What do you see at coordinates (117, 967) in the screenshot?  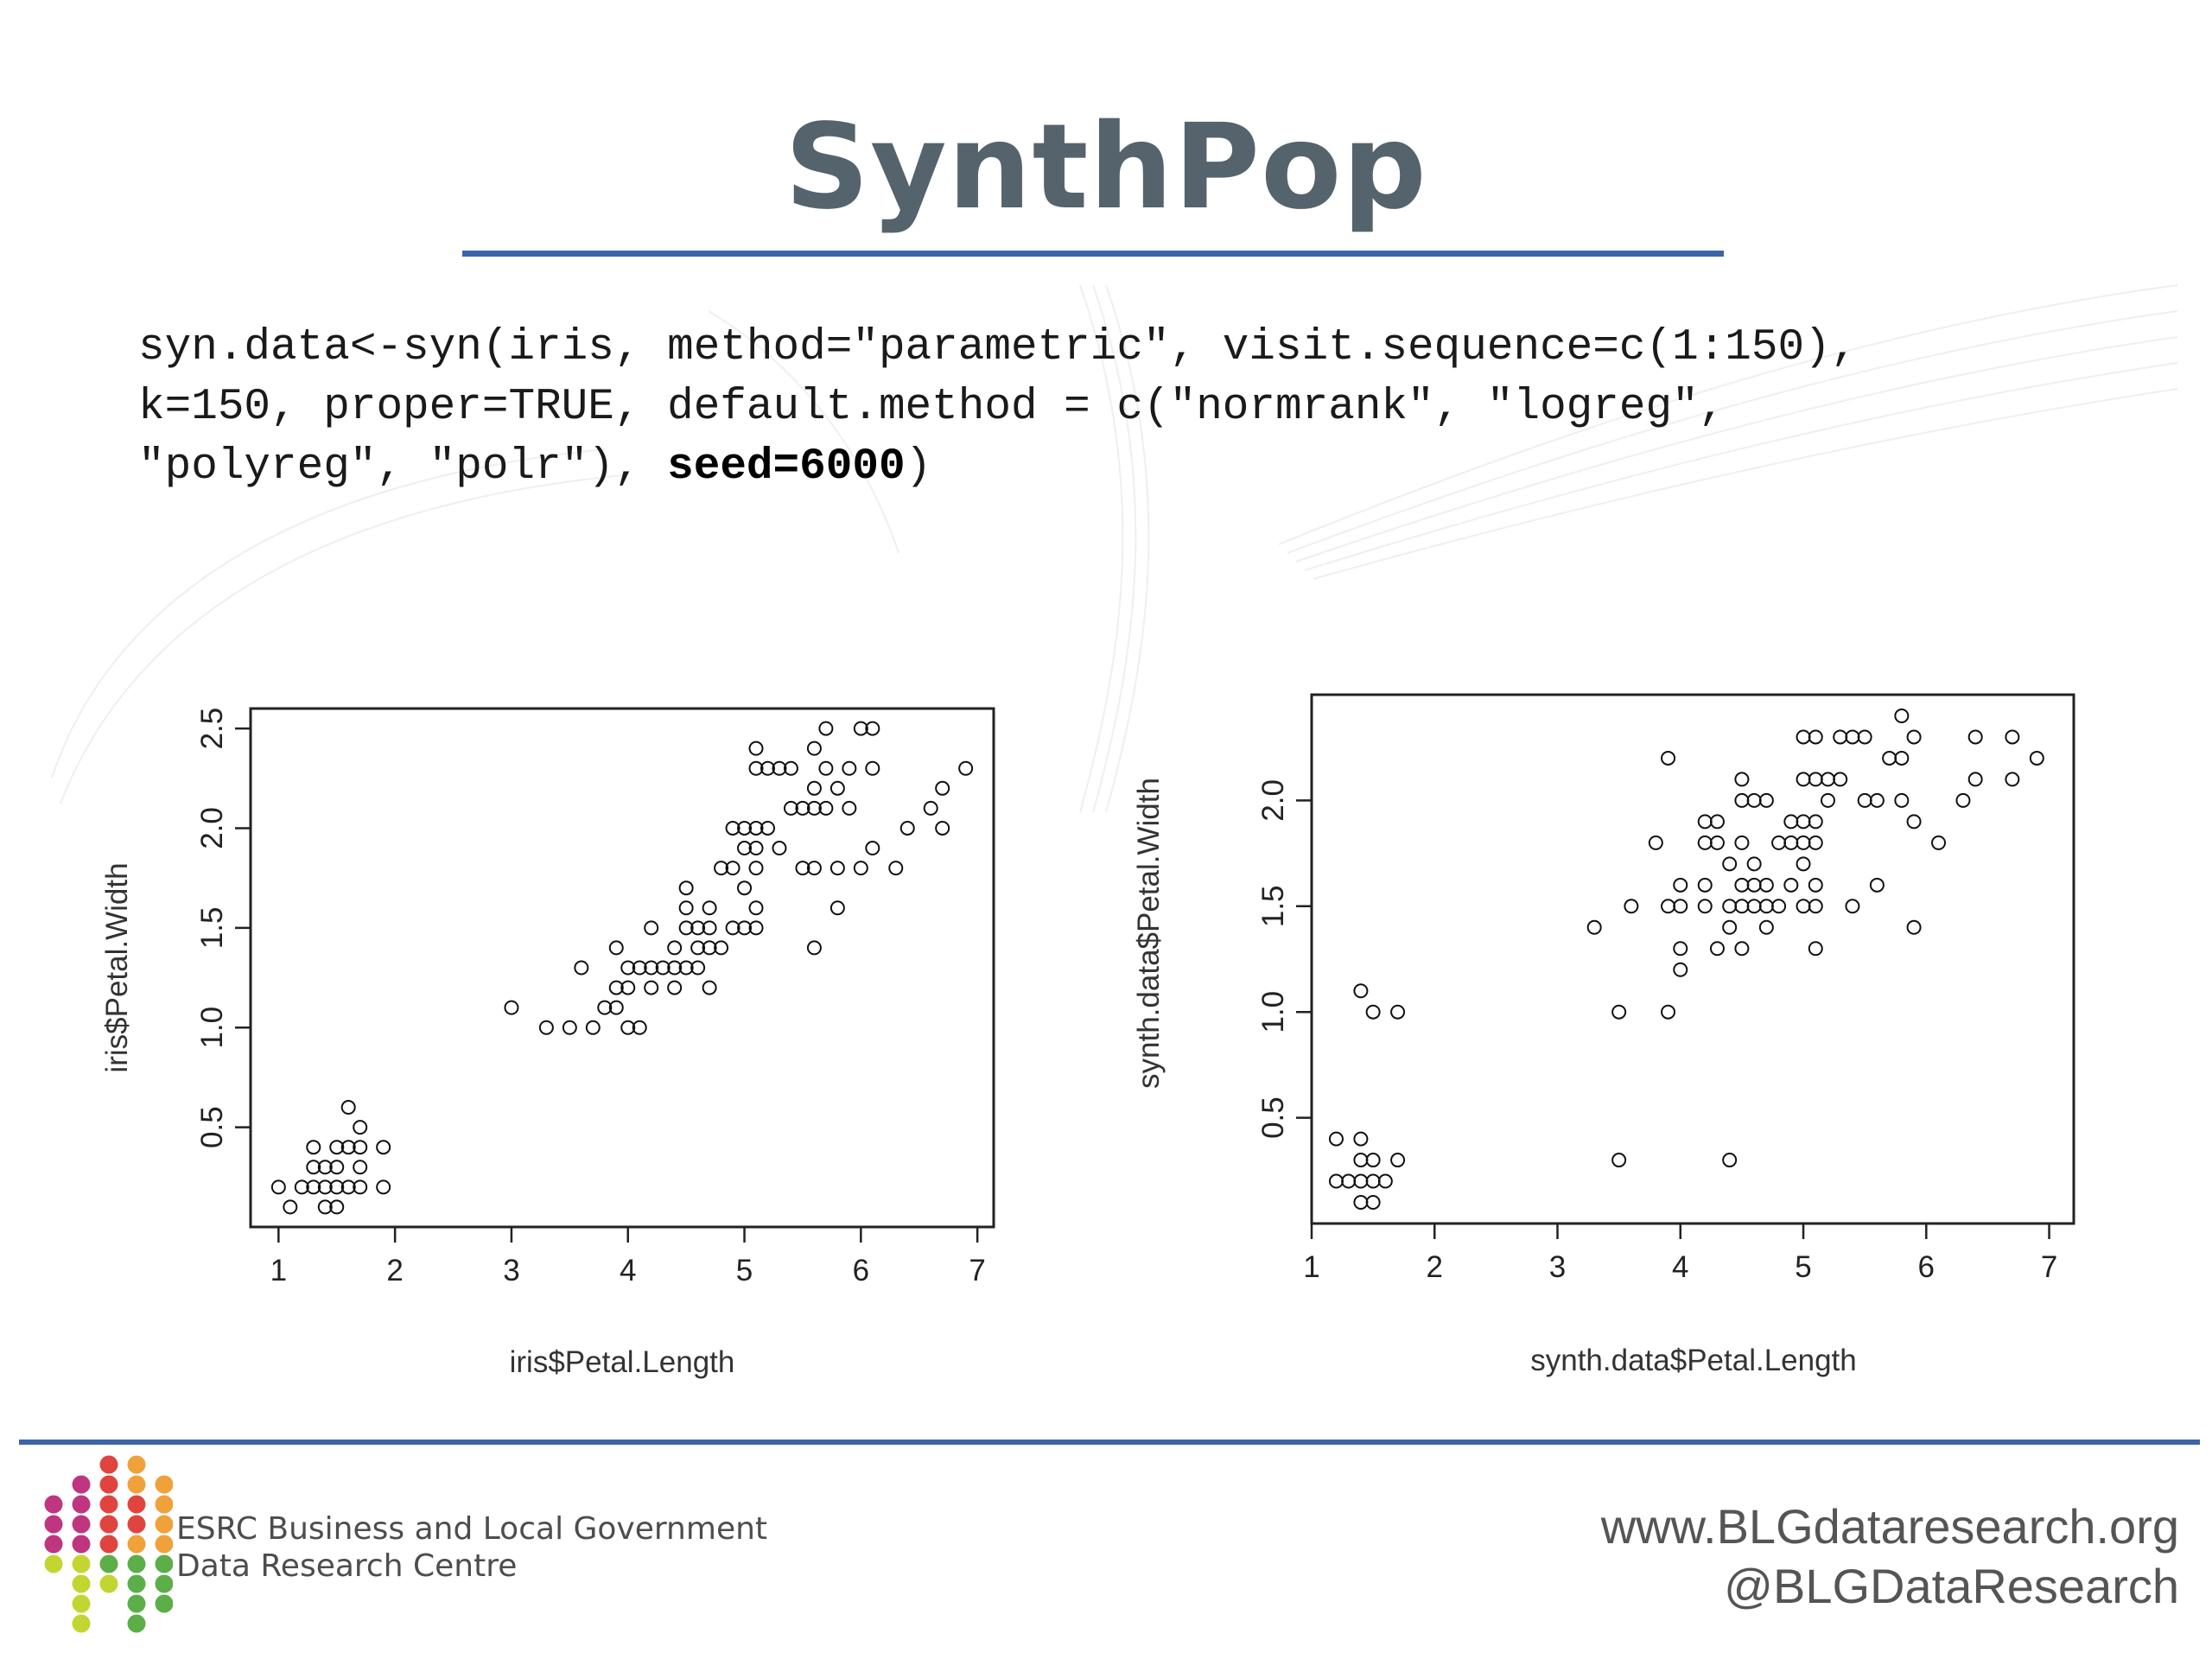 I see `y-axis-label: iris$Petal.Width` at bounding box center [117, 967].